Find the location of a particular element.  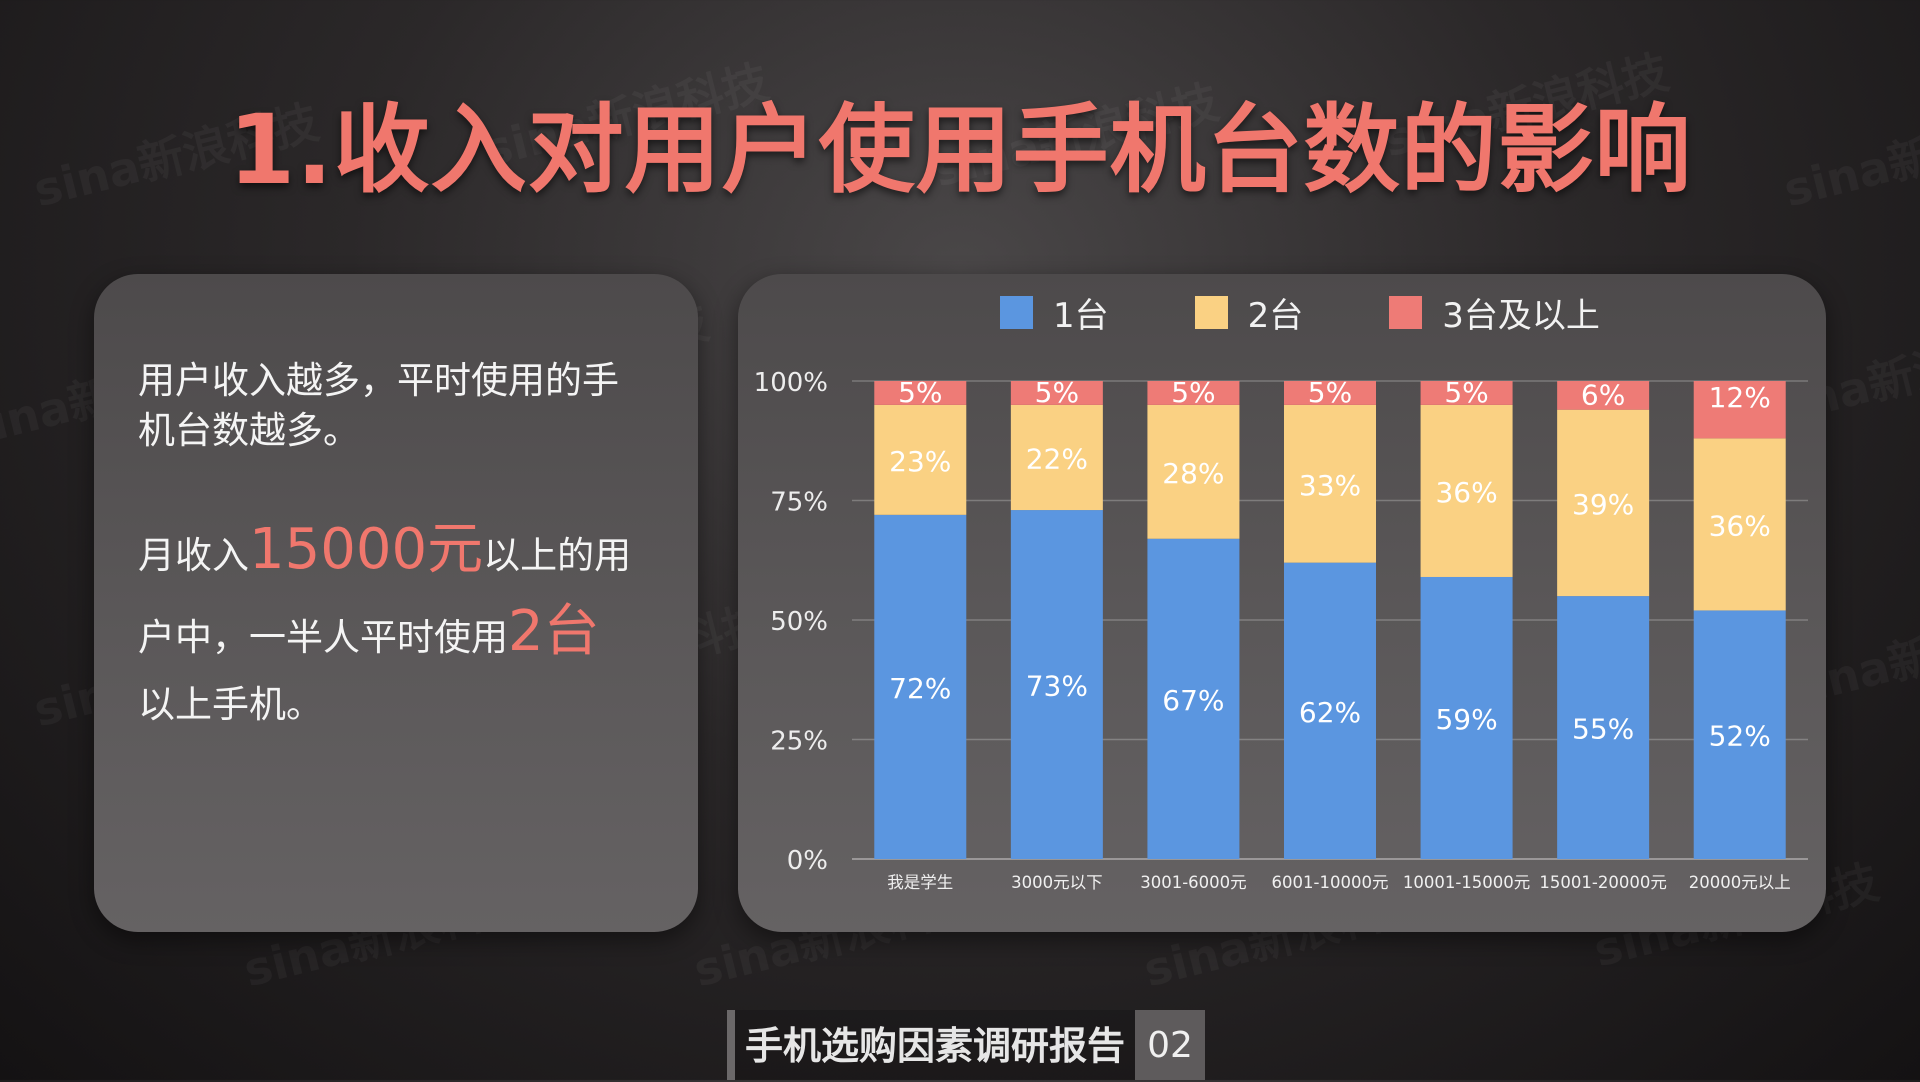

data-label: 23% is located at coordinates (920, 461).